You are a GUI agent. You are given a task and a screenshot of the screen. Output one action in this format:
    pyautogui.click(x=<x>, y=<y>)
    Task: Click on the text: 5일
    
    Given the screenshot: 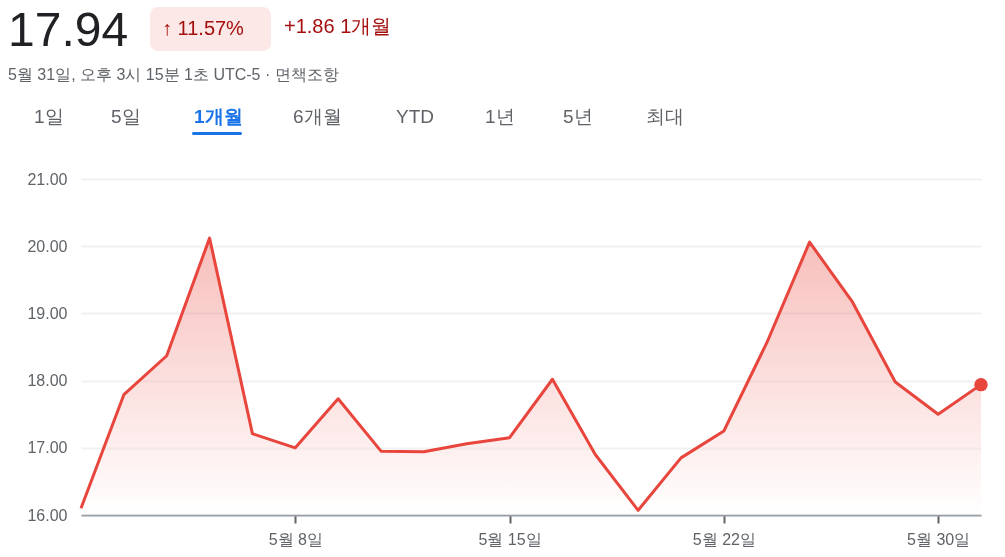 What is the action you would take?
    pyautogui.click(x=126, y=116)
    